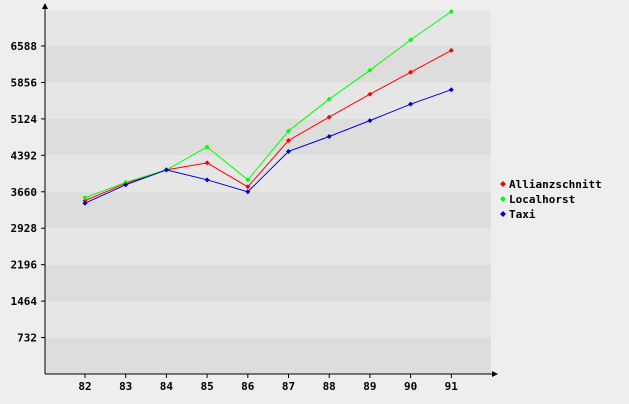 This screenshot has height=404, width=629. I want to click on x-tick-label: 83, so click(125, 386).